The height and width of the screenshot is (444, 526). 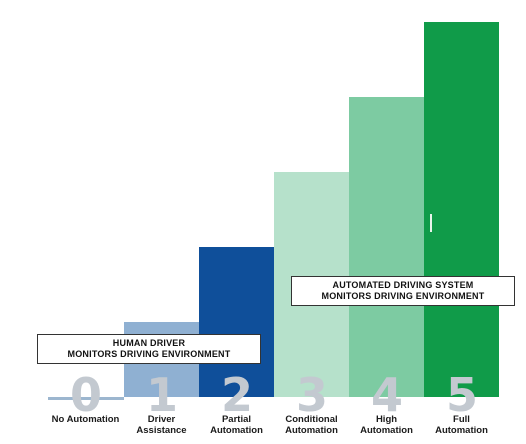 I want to click on level-0-number: 0, so click(x=85, y=395).